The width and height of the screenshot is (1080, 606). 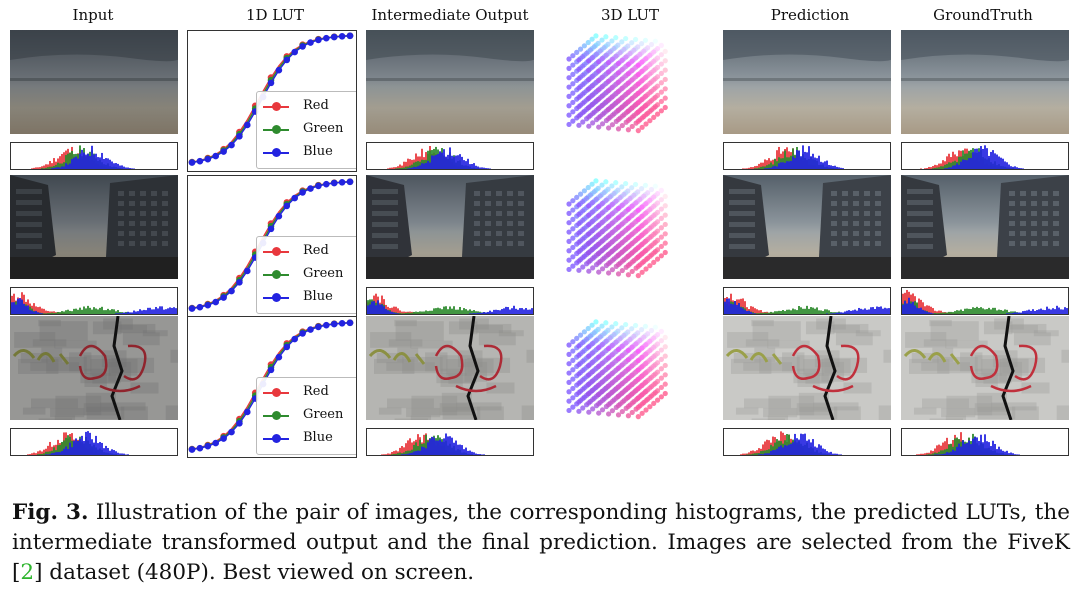 What do you see at coordinates (983, 15) in the screenshot?
I see `header-groundtruth: GroundTruth` at bounding box center [983, 15].